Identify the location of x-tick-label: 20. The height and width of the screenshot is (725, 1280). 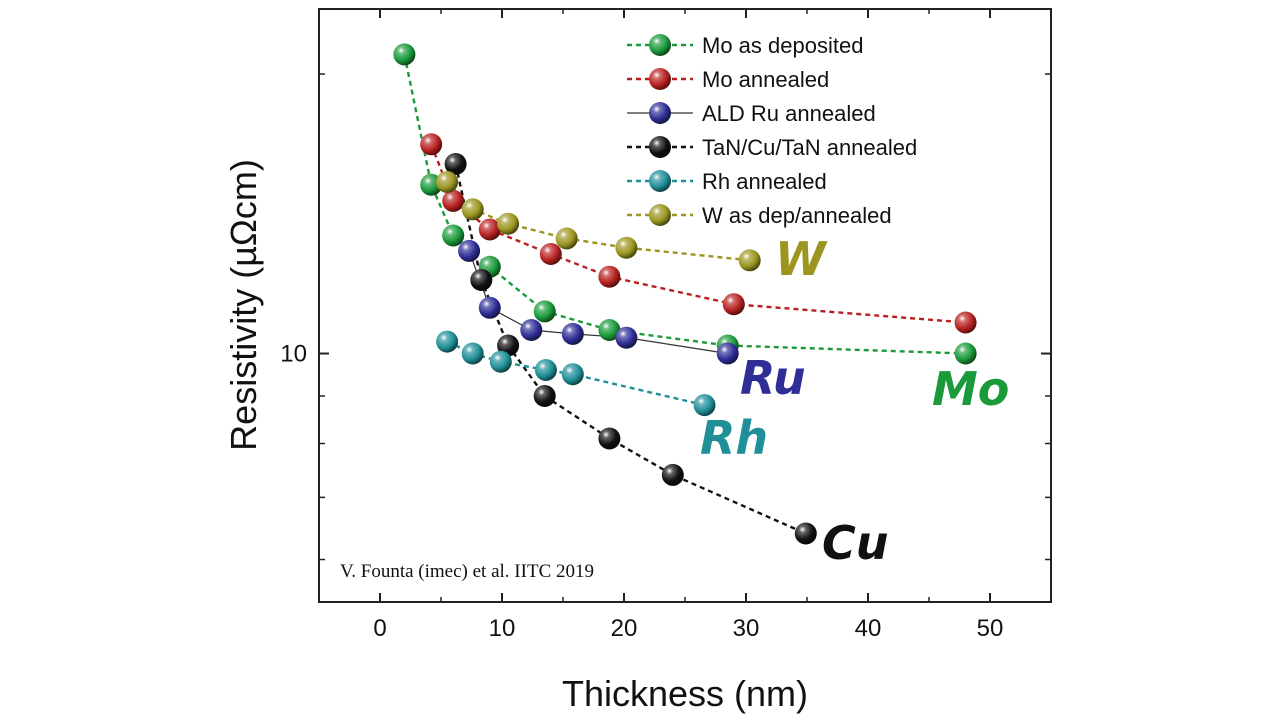
(624, 628).